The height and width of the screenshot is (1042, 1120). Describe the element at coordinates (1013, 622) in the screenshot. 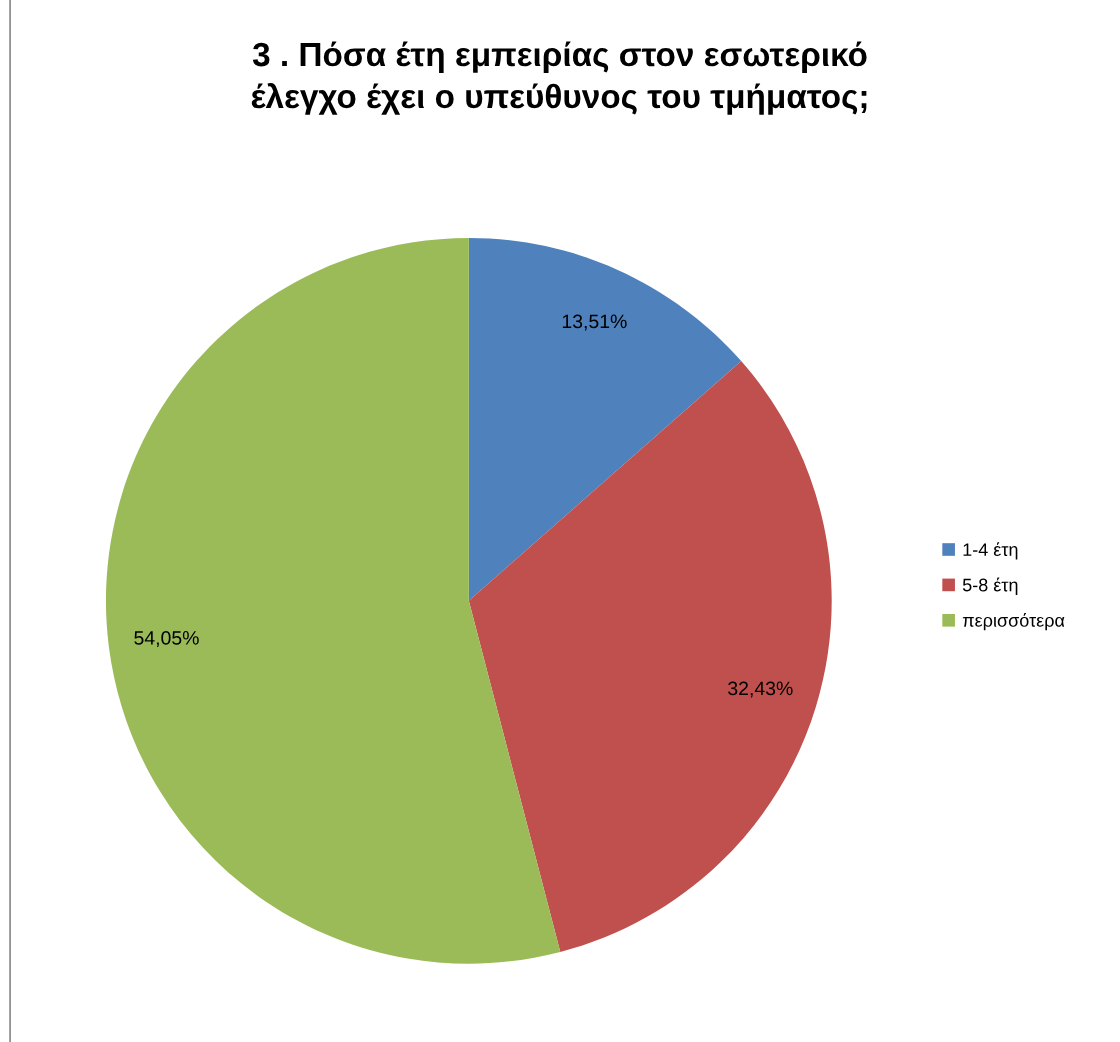

I see `legend-label: περισσότερα` at that location.